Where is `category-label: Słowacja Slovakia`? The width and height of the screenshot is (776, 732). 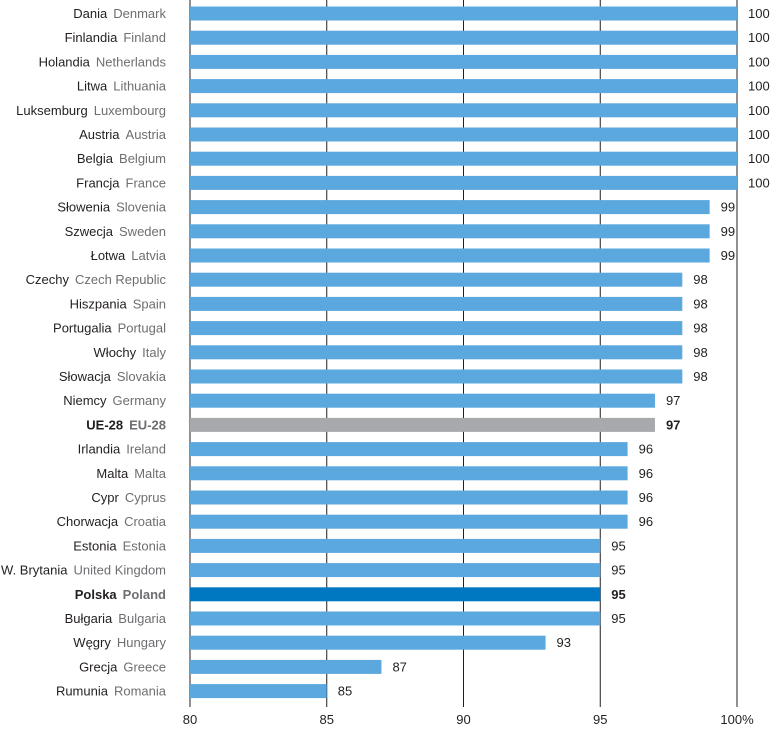 category-label: Słowacja Slovakia is located at coordinates (113, 376).